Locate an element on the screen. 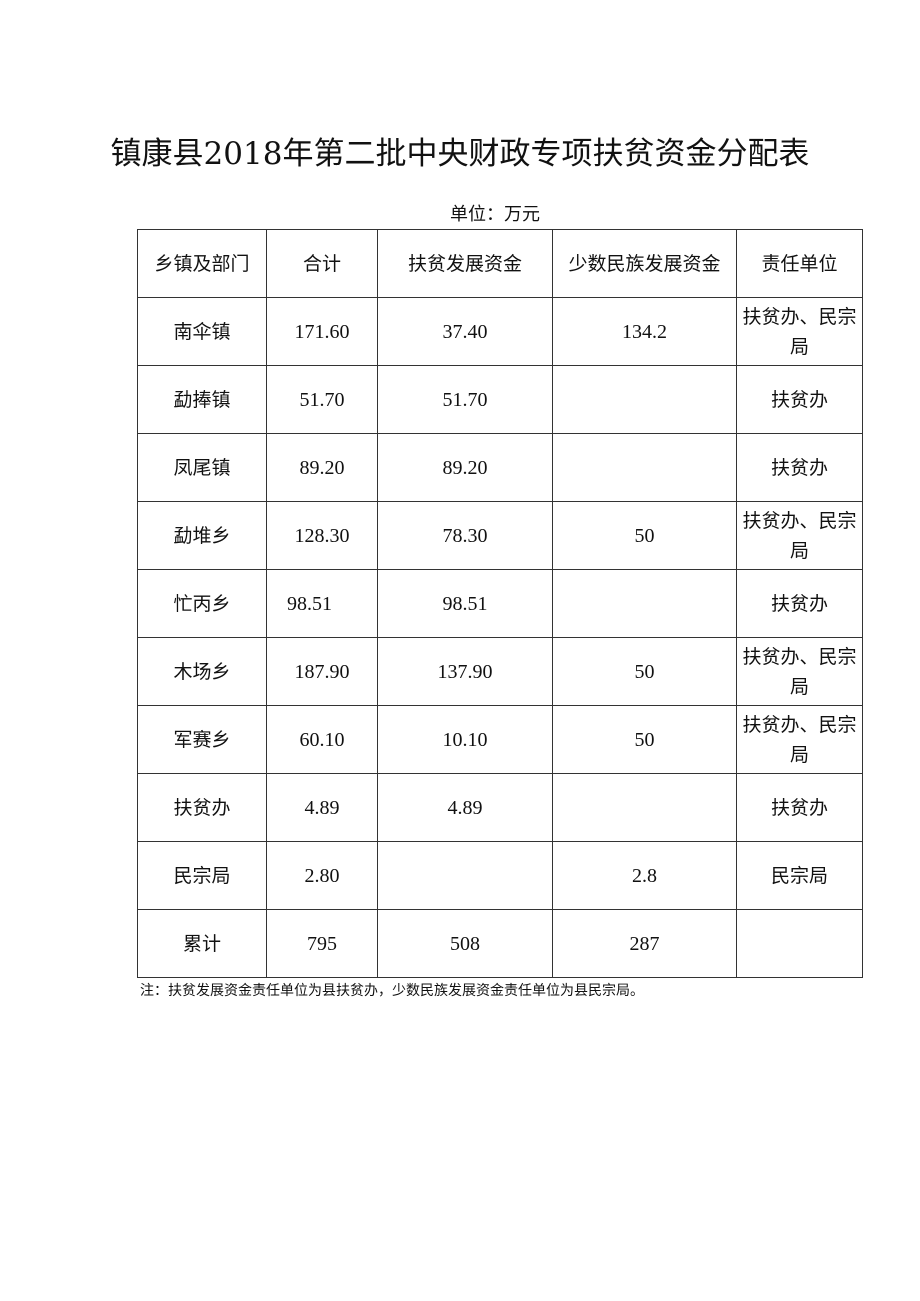  table-cell: 2.8 is located at coordinates (644, 875).